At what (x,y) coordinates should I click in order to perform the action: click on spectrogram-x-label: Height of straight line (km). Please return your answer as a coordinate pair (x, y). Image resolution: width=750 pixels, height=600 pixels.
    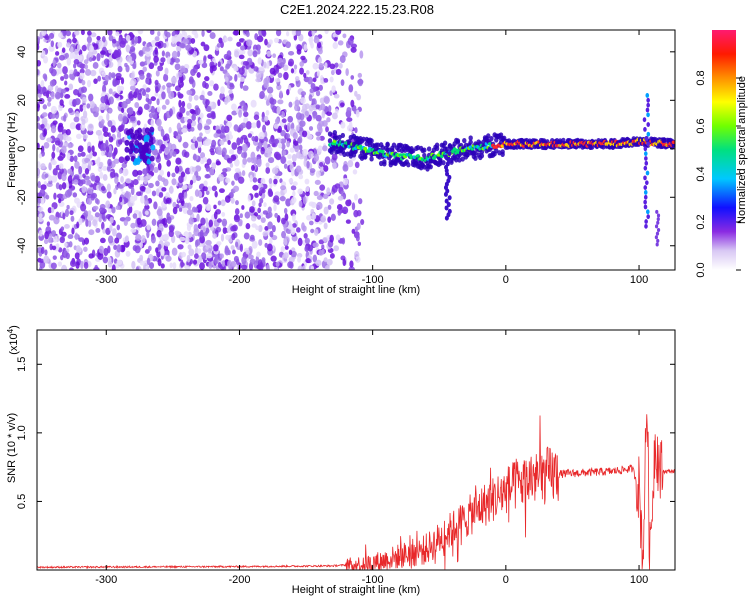
    Looking at the image, I should click on (356, 290).